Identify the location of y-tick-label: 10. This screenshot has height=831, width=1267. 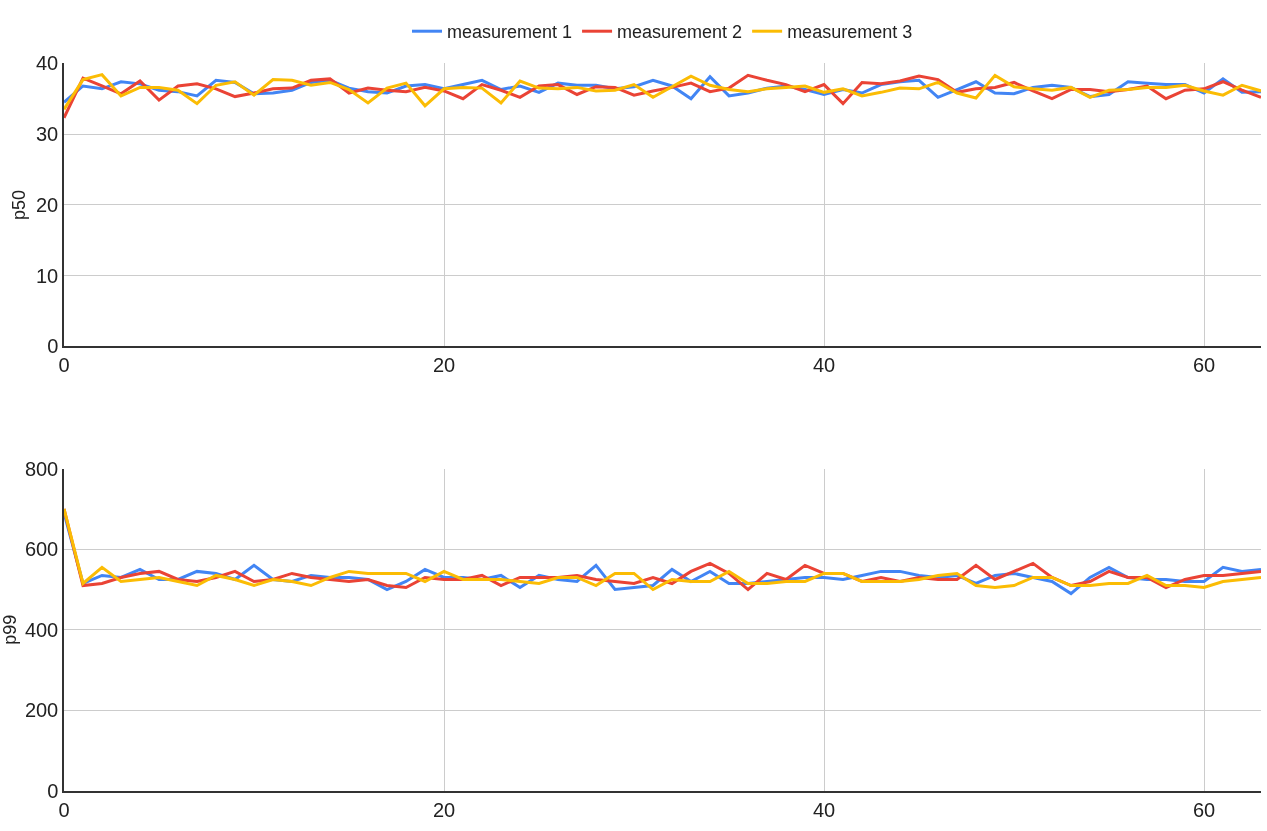
(47, 275).